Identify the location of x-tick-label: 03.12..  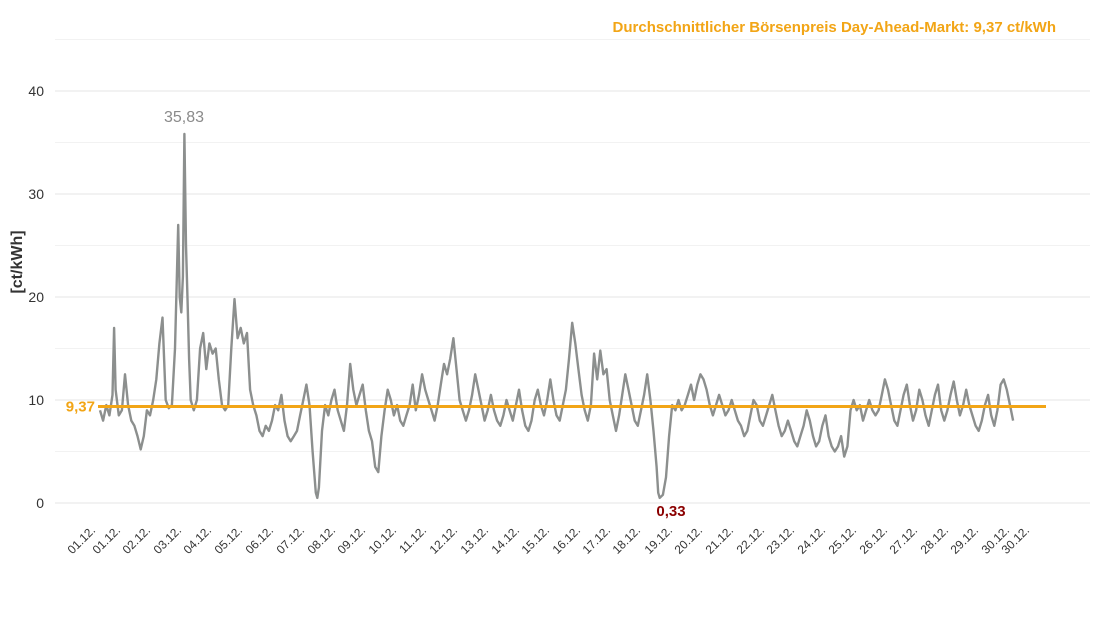
(167, 539).